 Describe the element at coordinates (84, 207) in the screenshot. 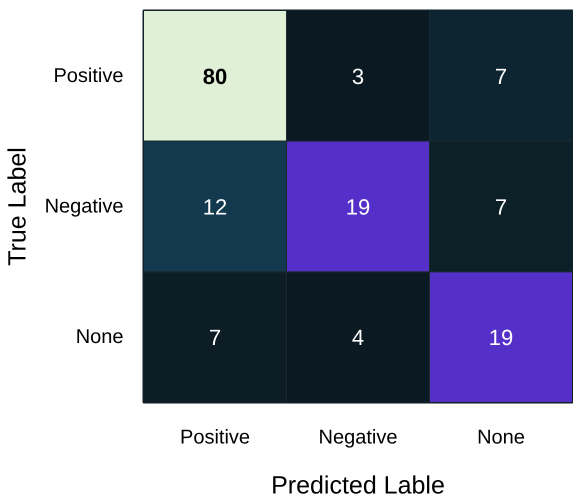

I see `y-tick-label: Negative` at that location.